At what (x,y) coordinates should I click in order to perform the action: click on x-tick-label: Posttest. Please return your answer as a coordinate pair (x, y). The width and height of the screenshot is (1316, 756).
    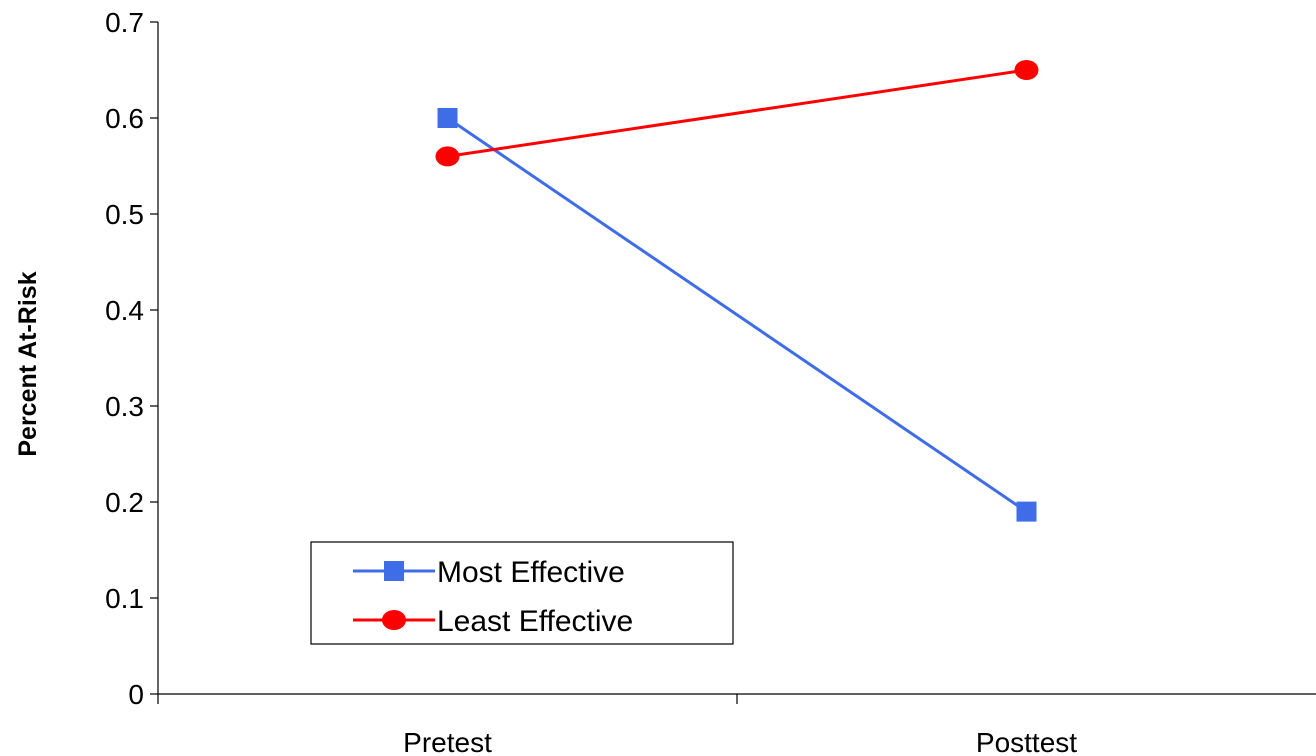
    Looking at the image, I should click on (1026, 741).